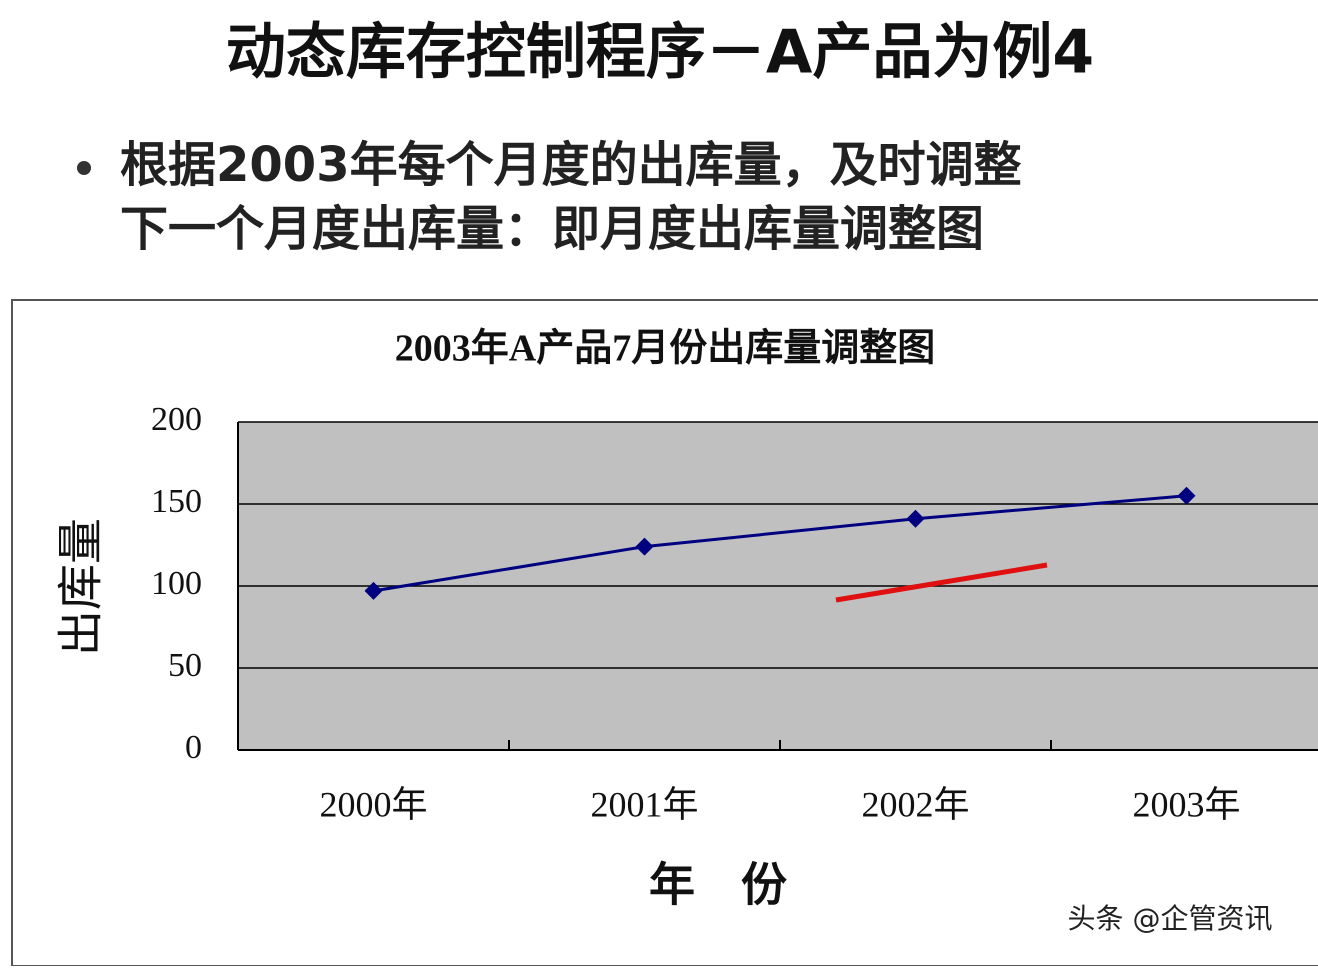 Image resolution: width=1318 pixels, height=970 pixels. I want to click on x-tick-label: 2002年, so click(915, 804).